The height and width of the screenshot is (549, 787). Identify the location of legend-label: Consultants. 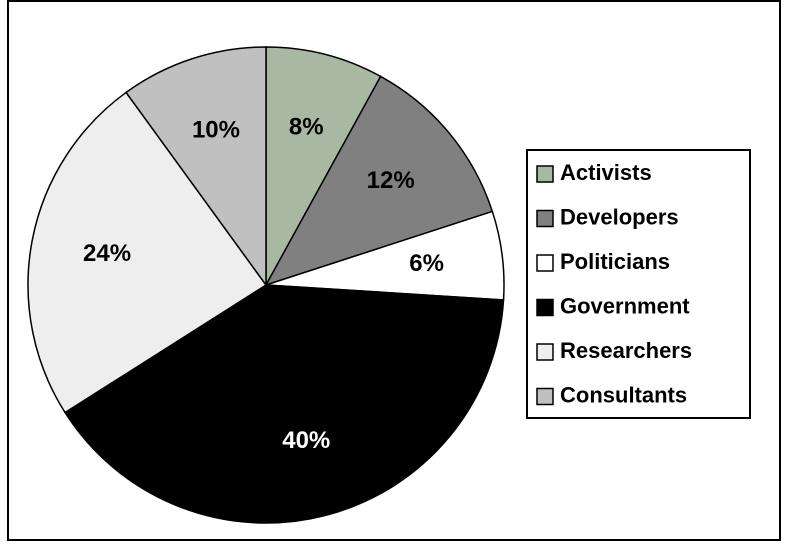
(623, 394).